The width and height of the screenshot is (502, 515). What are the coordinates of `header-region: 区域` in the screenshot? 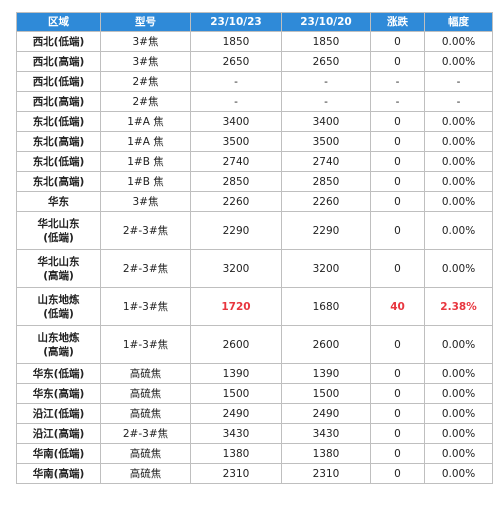 It's located at (58, 22).